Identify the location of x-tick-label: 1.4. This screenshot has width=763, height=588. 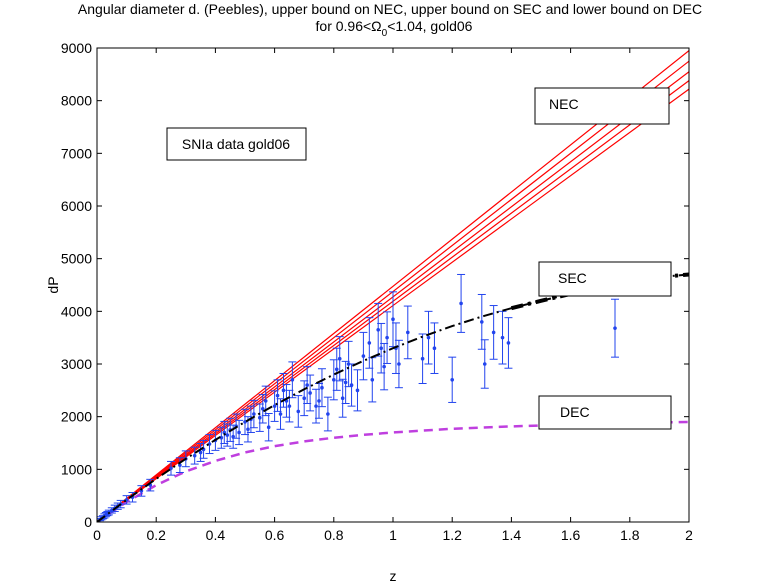
(512, 535).